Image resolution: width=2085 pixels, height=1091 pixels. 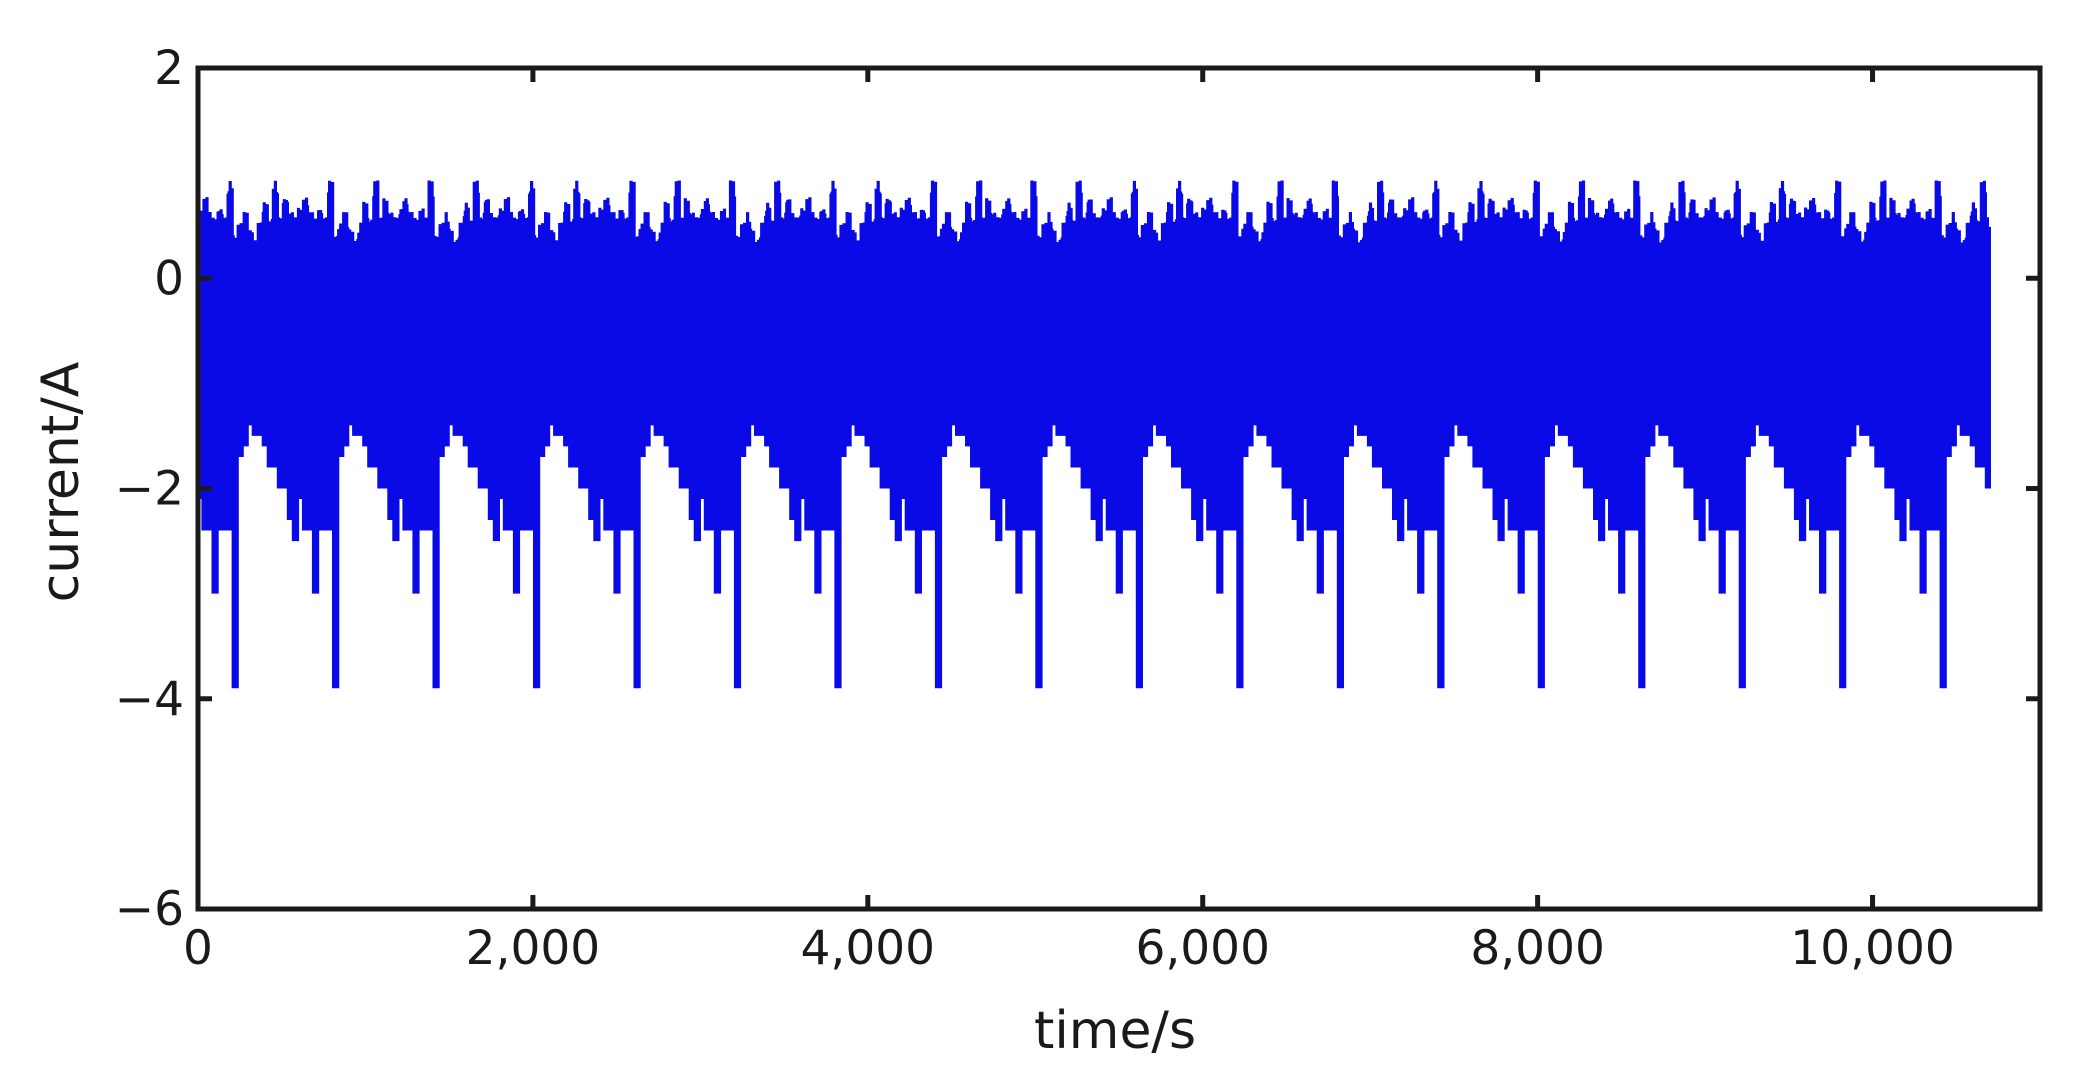 What do you see at coordinates (149, 909) in the screenshot?
I see `y-tick-label: −6` at bounding box center [149, 909].